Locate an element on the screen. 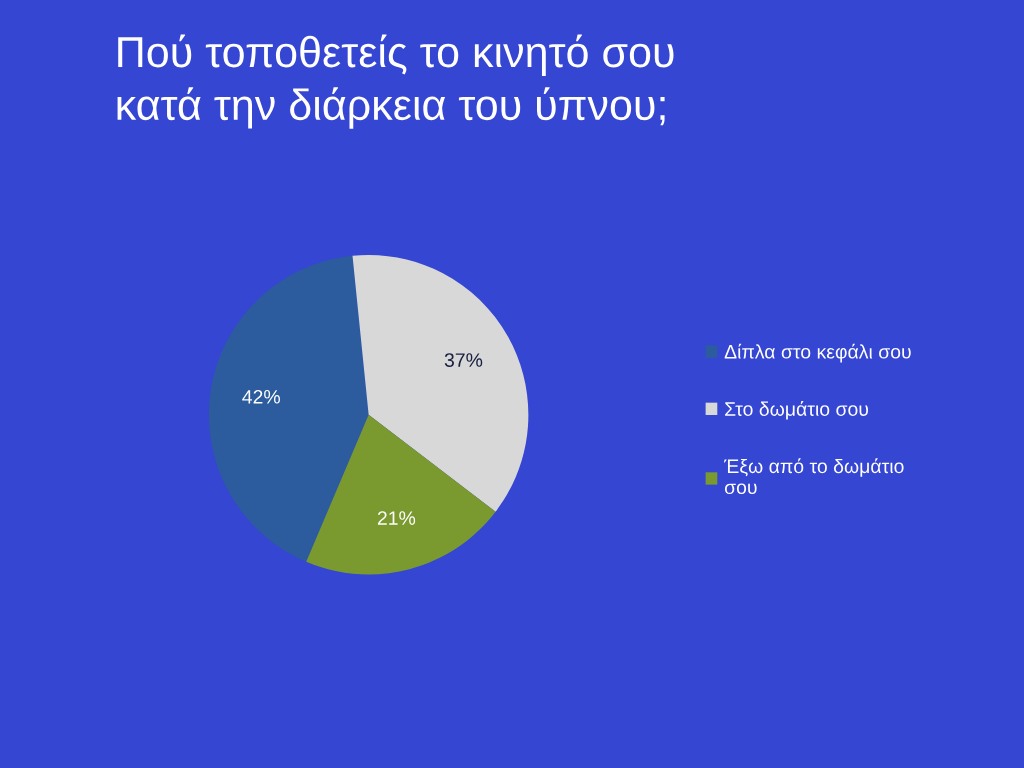  data-label: 21% is located at coordinates (396, 518).